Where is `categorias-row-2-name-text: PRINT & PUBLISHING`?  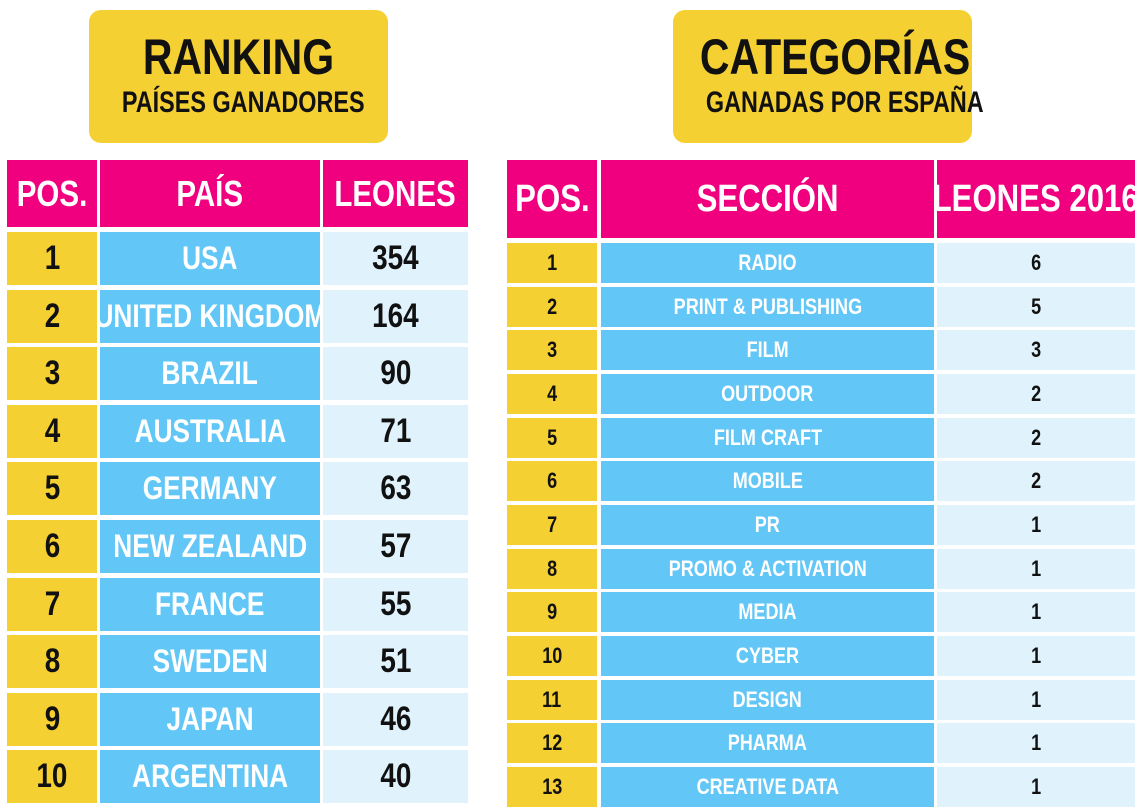
categorias-row-2-name-text: PRINT & PUBLISHING is located at coordinates (767, 306).